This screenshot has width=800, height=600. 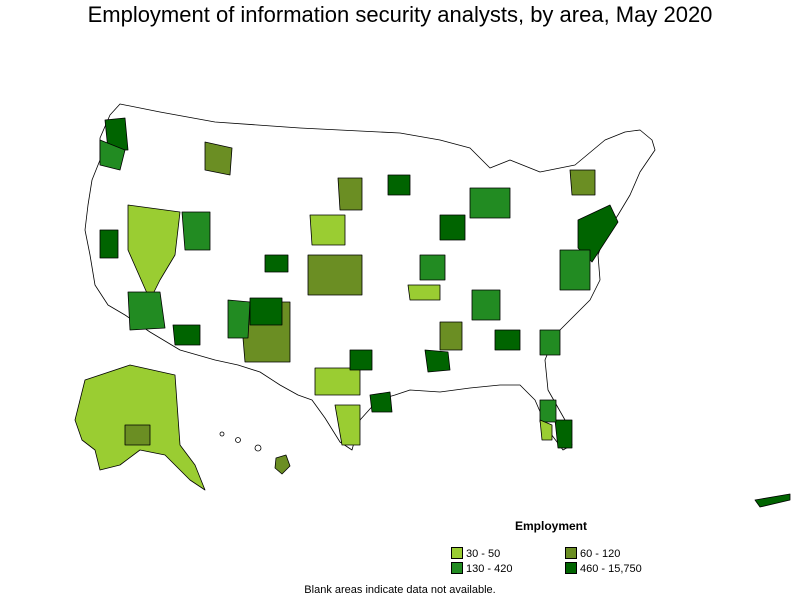 What do you see at coordinates (282, 464) in the screenshot?
I see `hawaii-big-island` at bounding box center [282, 464].